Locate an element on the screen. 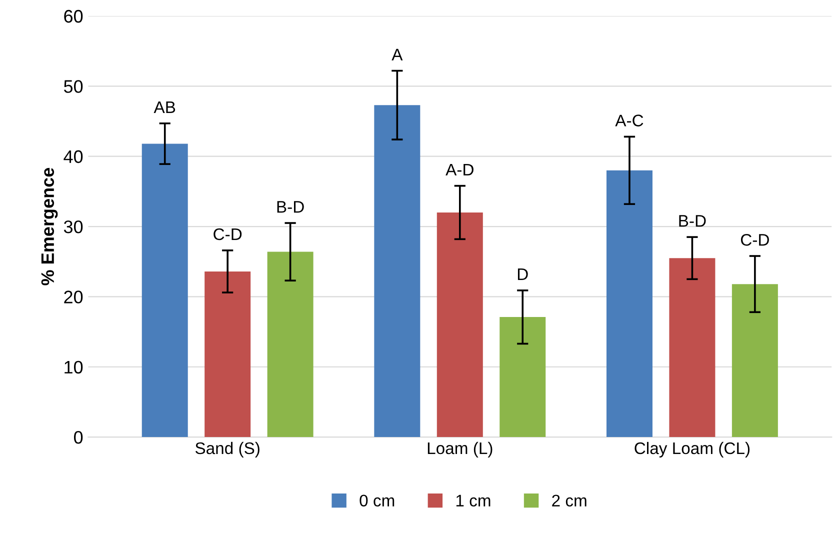  y-tick-label: 0 is located at coordinates (78, 437).